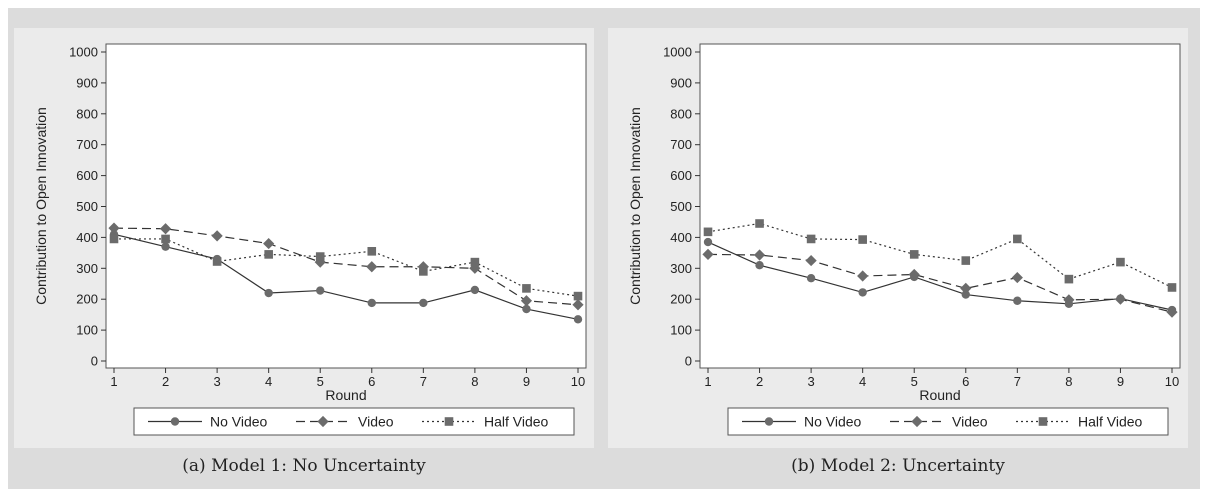 The width and height of the screenshot is (1208, 495). Describe the element at coordinates (1068, 381) in the screenshot. I see `x-tick-label: 8` at that location.